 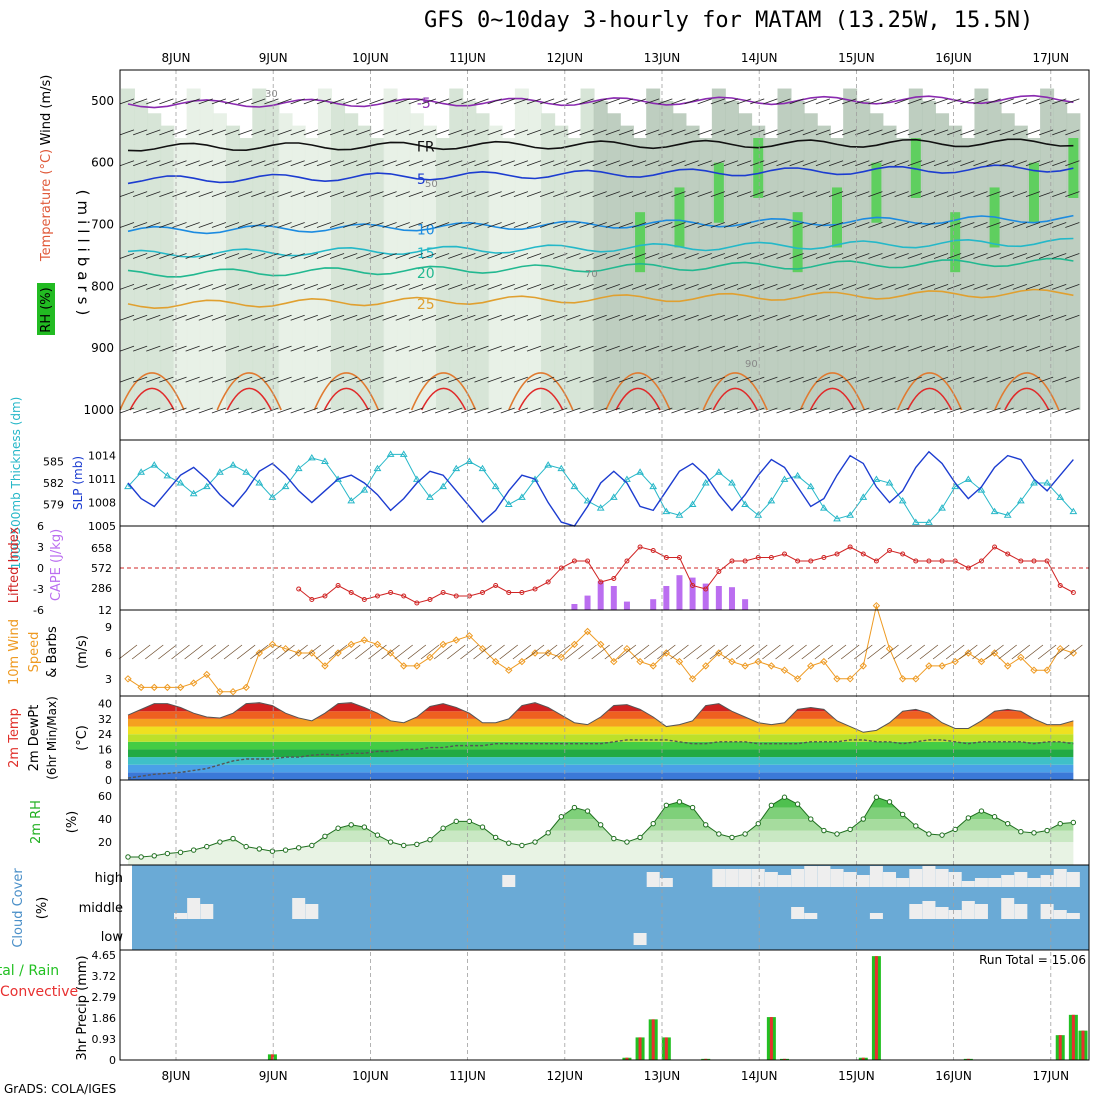 What do you see at coordinates (837, 217) in the screenshot?
I see `rh-high-cell` at bounding box center [837, 217].